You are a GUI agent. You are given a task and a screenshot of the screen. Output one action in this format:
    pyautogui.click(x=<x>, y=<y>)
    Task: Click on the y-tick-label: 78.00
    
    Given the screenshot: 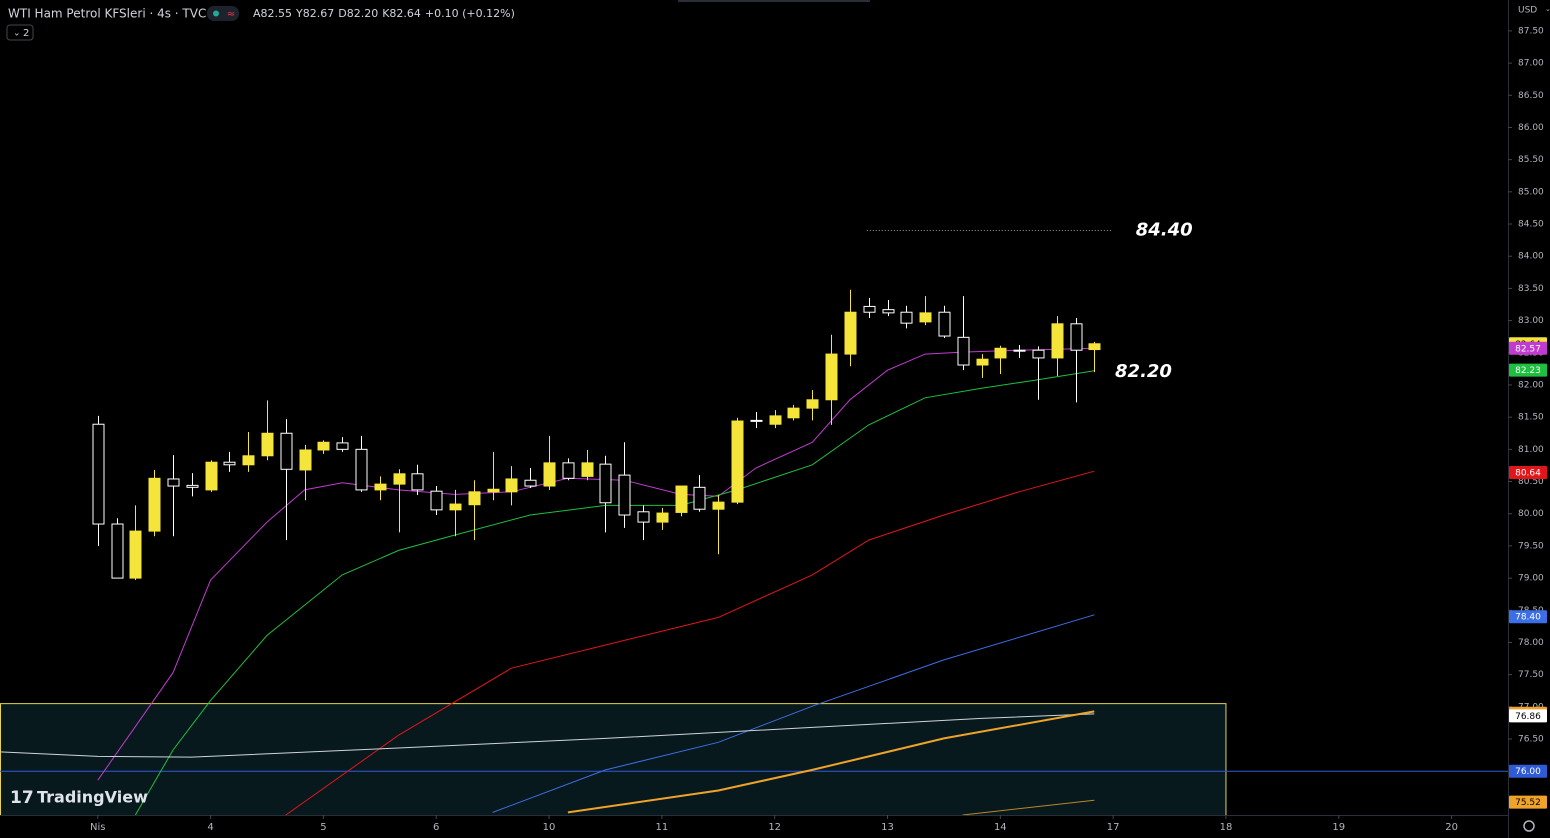 What is the action you would take?
    pyautogui.click(x=1531, y=643)
    